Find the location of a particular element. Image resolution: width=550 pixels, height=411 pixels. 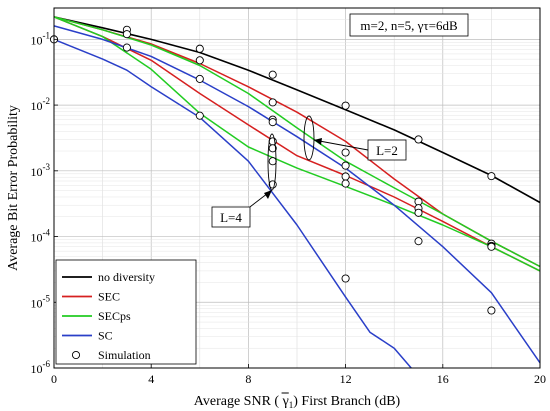

legend-item-no-diversity: no diversity is located at coordinates (108, 277).